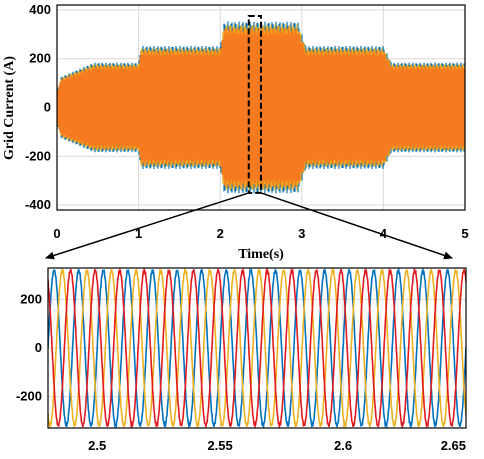 The width and height of the screenshot is (484, 459). I want to click on top-y-ticks: -400 -200 0 200 400, so click(38, 107).